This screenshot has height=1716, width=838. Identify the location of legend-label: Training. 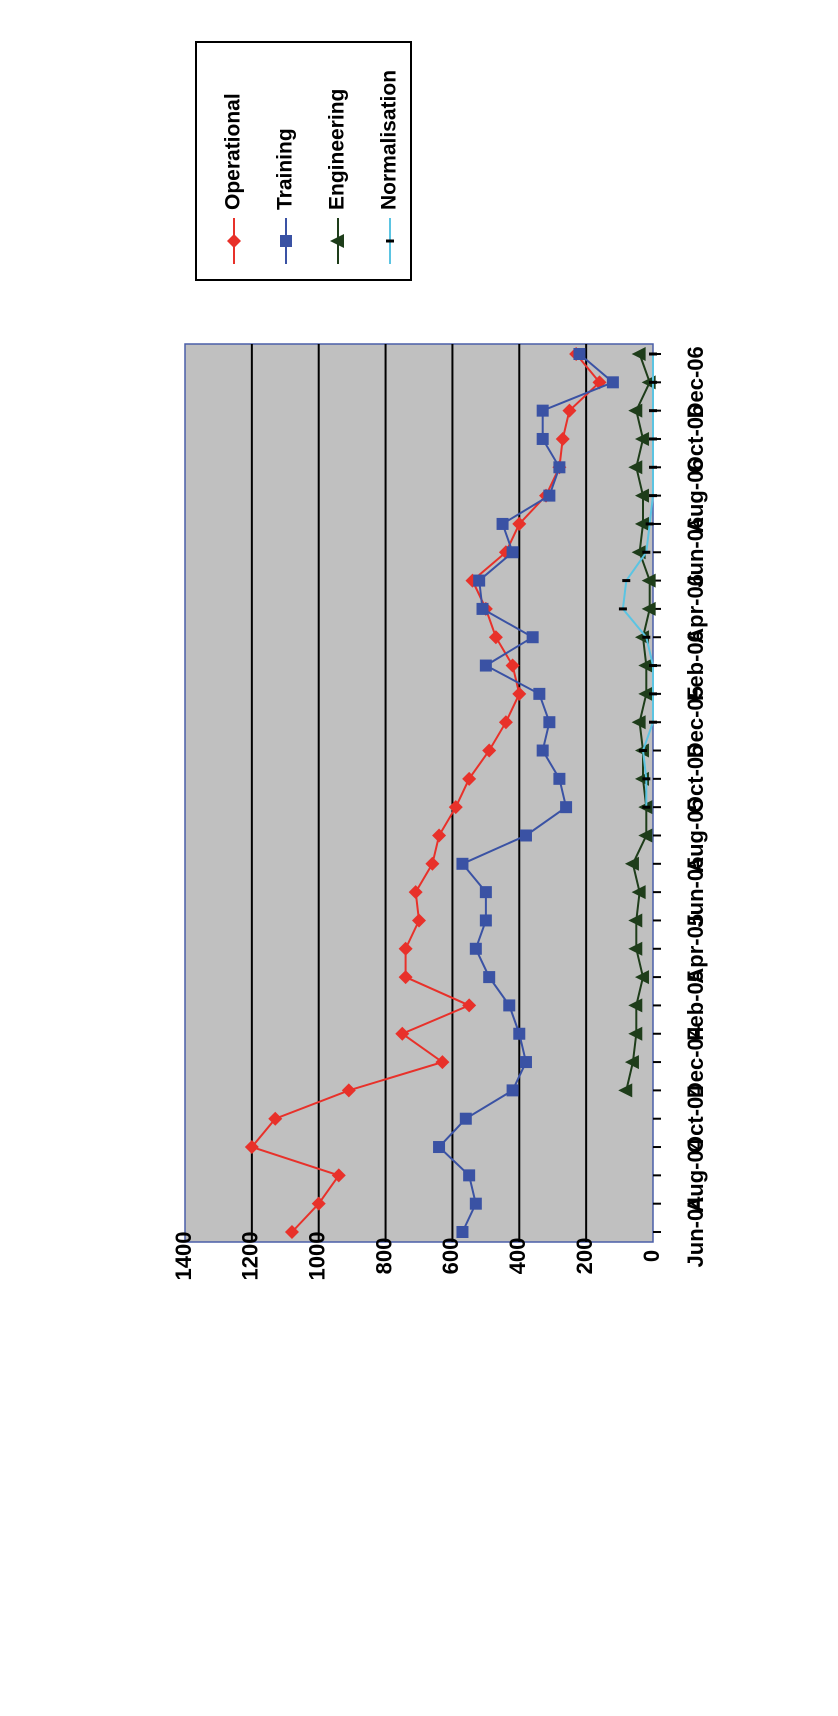
(285, 169).